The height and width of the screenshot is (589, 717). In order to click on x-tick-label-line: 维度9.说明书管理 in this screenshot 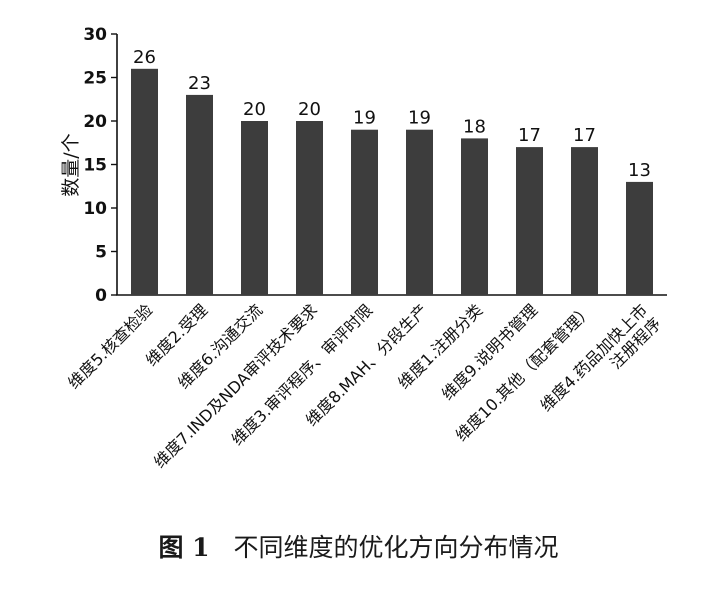, I will do `click(489, 351)`.